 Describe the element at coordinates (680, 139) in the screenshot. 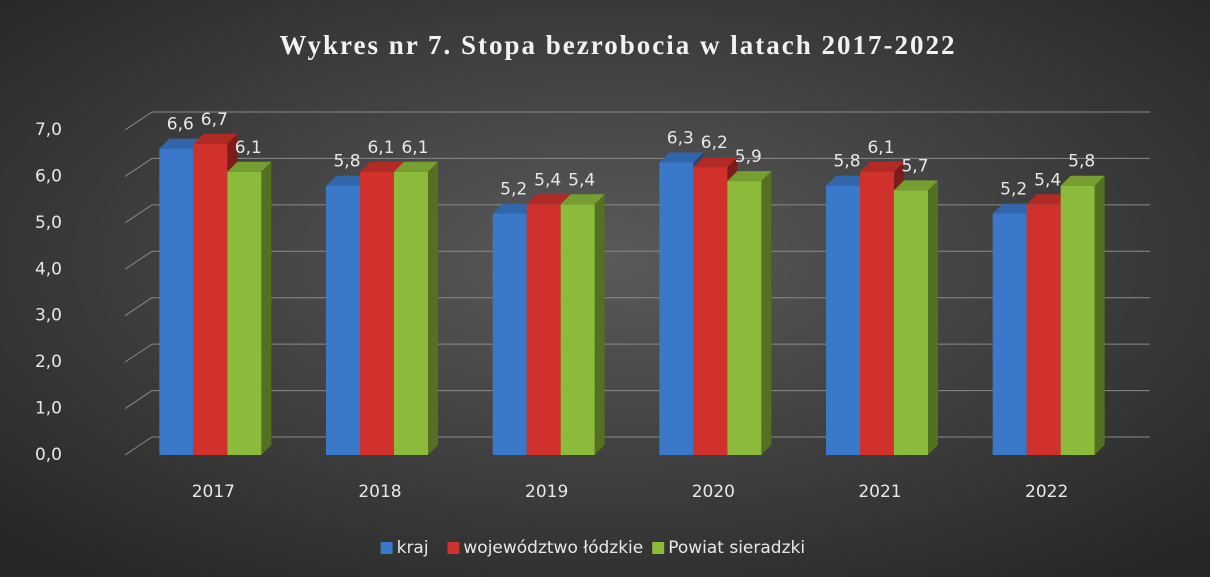

I see `data-label: 6,3` at that location.